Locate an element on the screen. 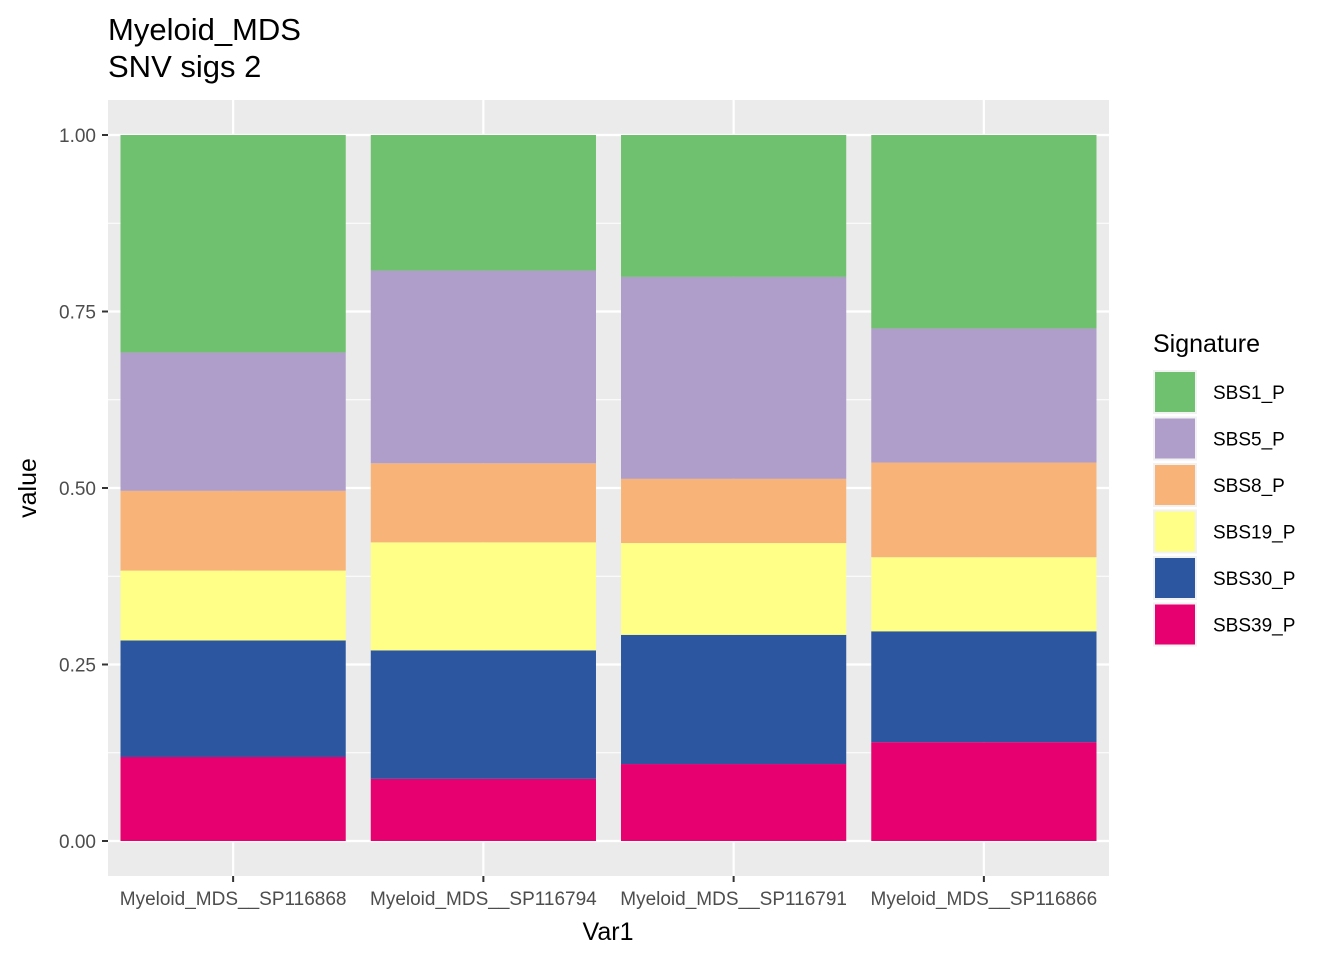 The image size is (1344, 960). y-tick-label: 0.25 is located at coordinates (77, 666).